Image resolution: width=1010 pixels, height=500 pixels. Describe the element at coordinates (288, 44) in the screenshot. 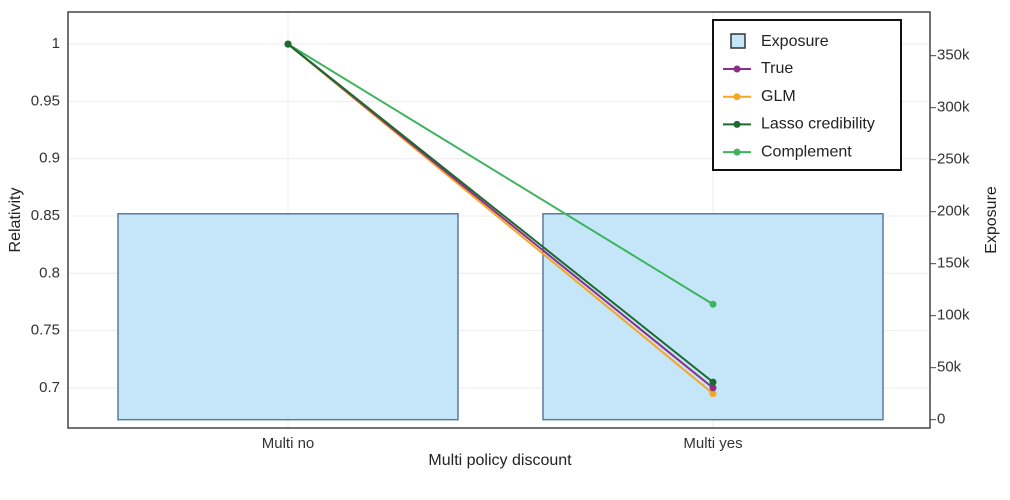

I see `point-lasso-credibility-multi-no` at that location.